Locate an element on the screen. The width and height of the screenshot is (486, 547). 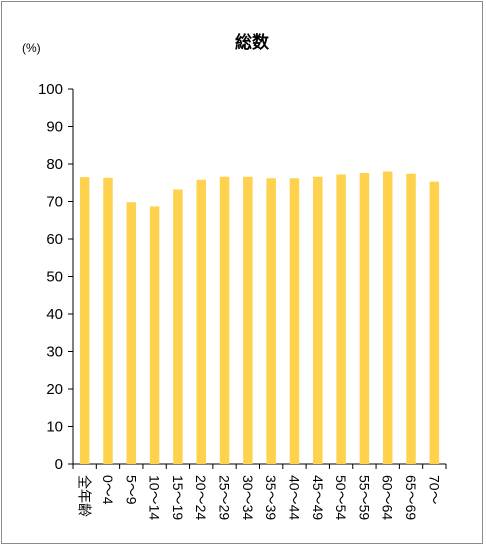
y-tick-label: 0 is located at coordinates (59, 464).